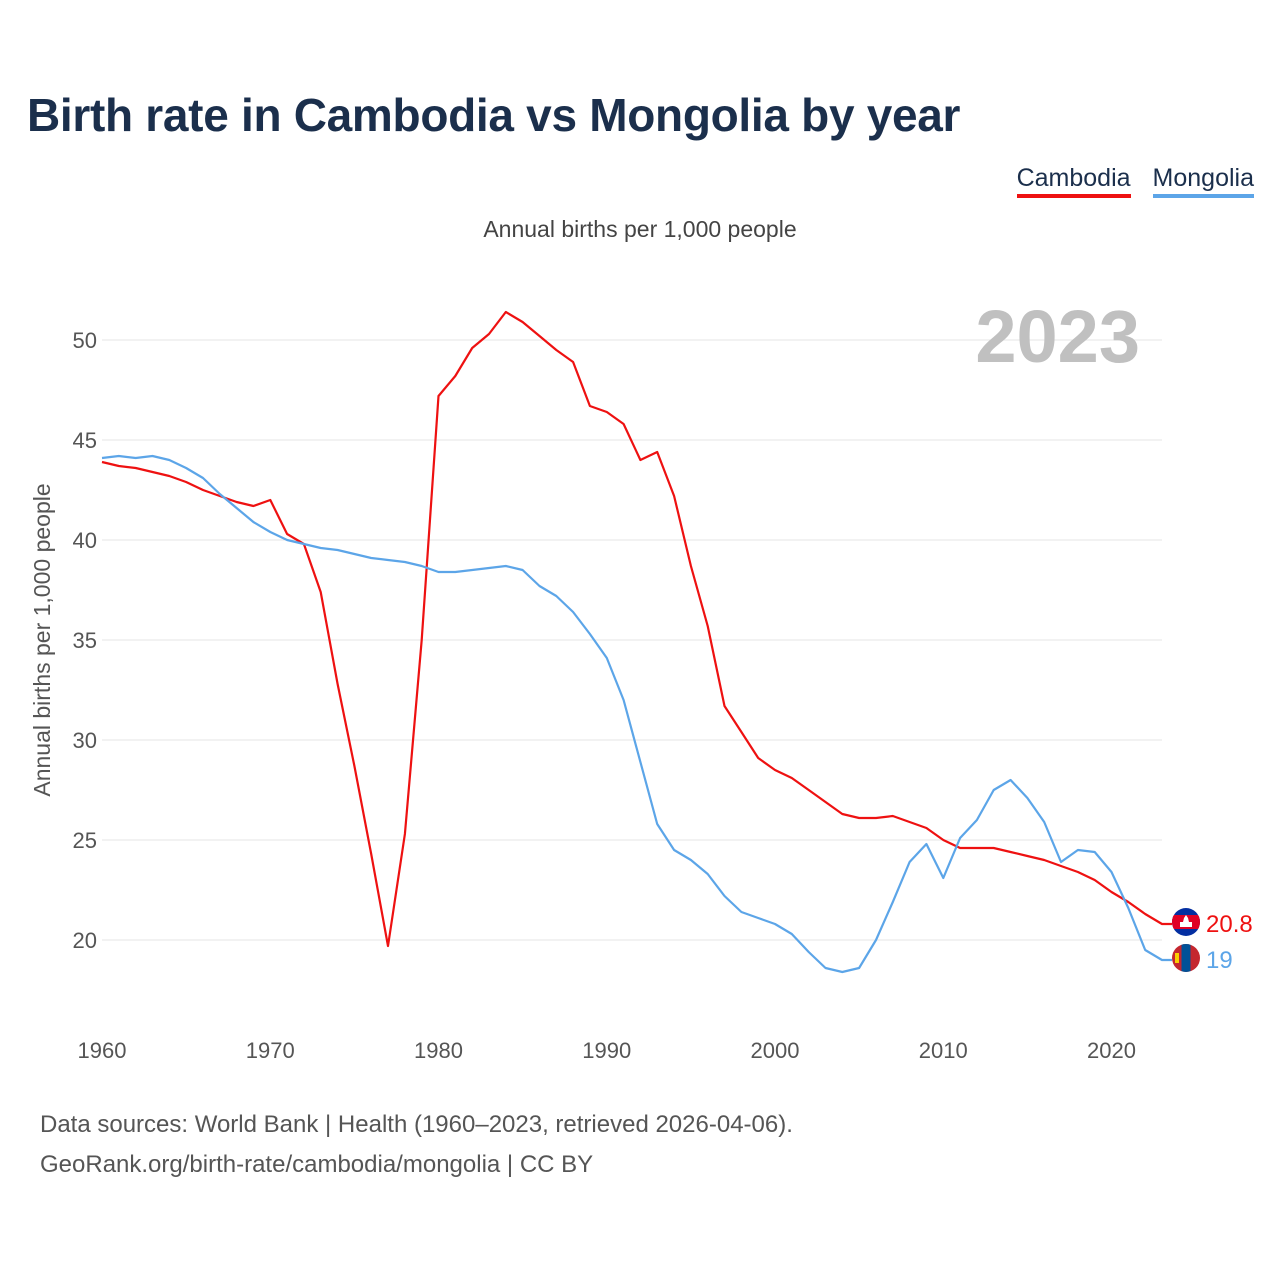 This screenshot has width=1280, height=1280. I want to click on end-value-labels: 20.8 19, so click(1229, 942).